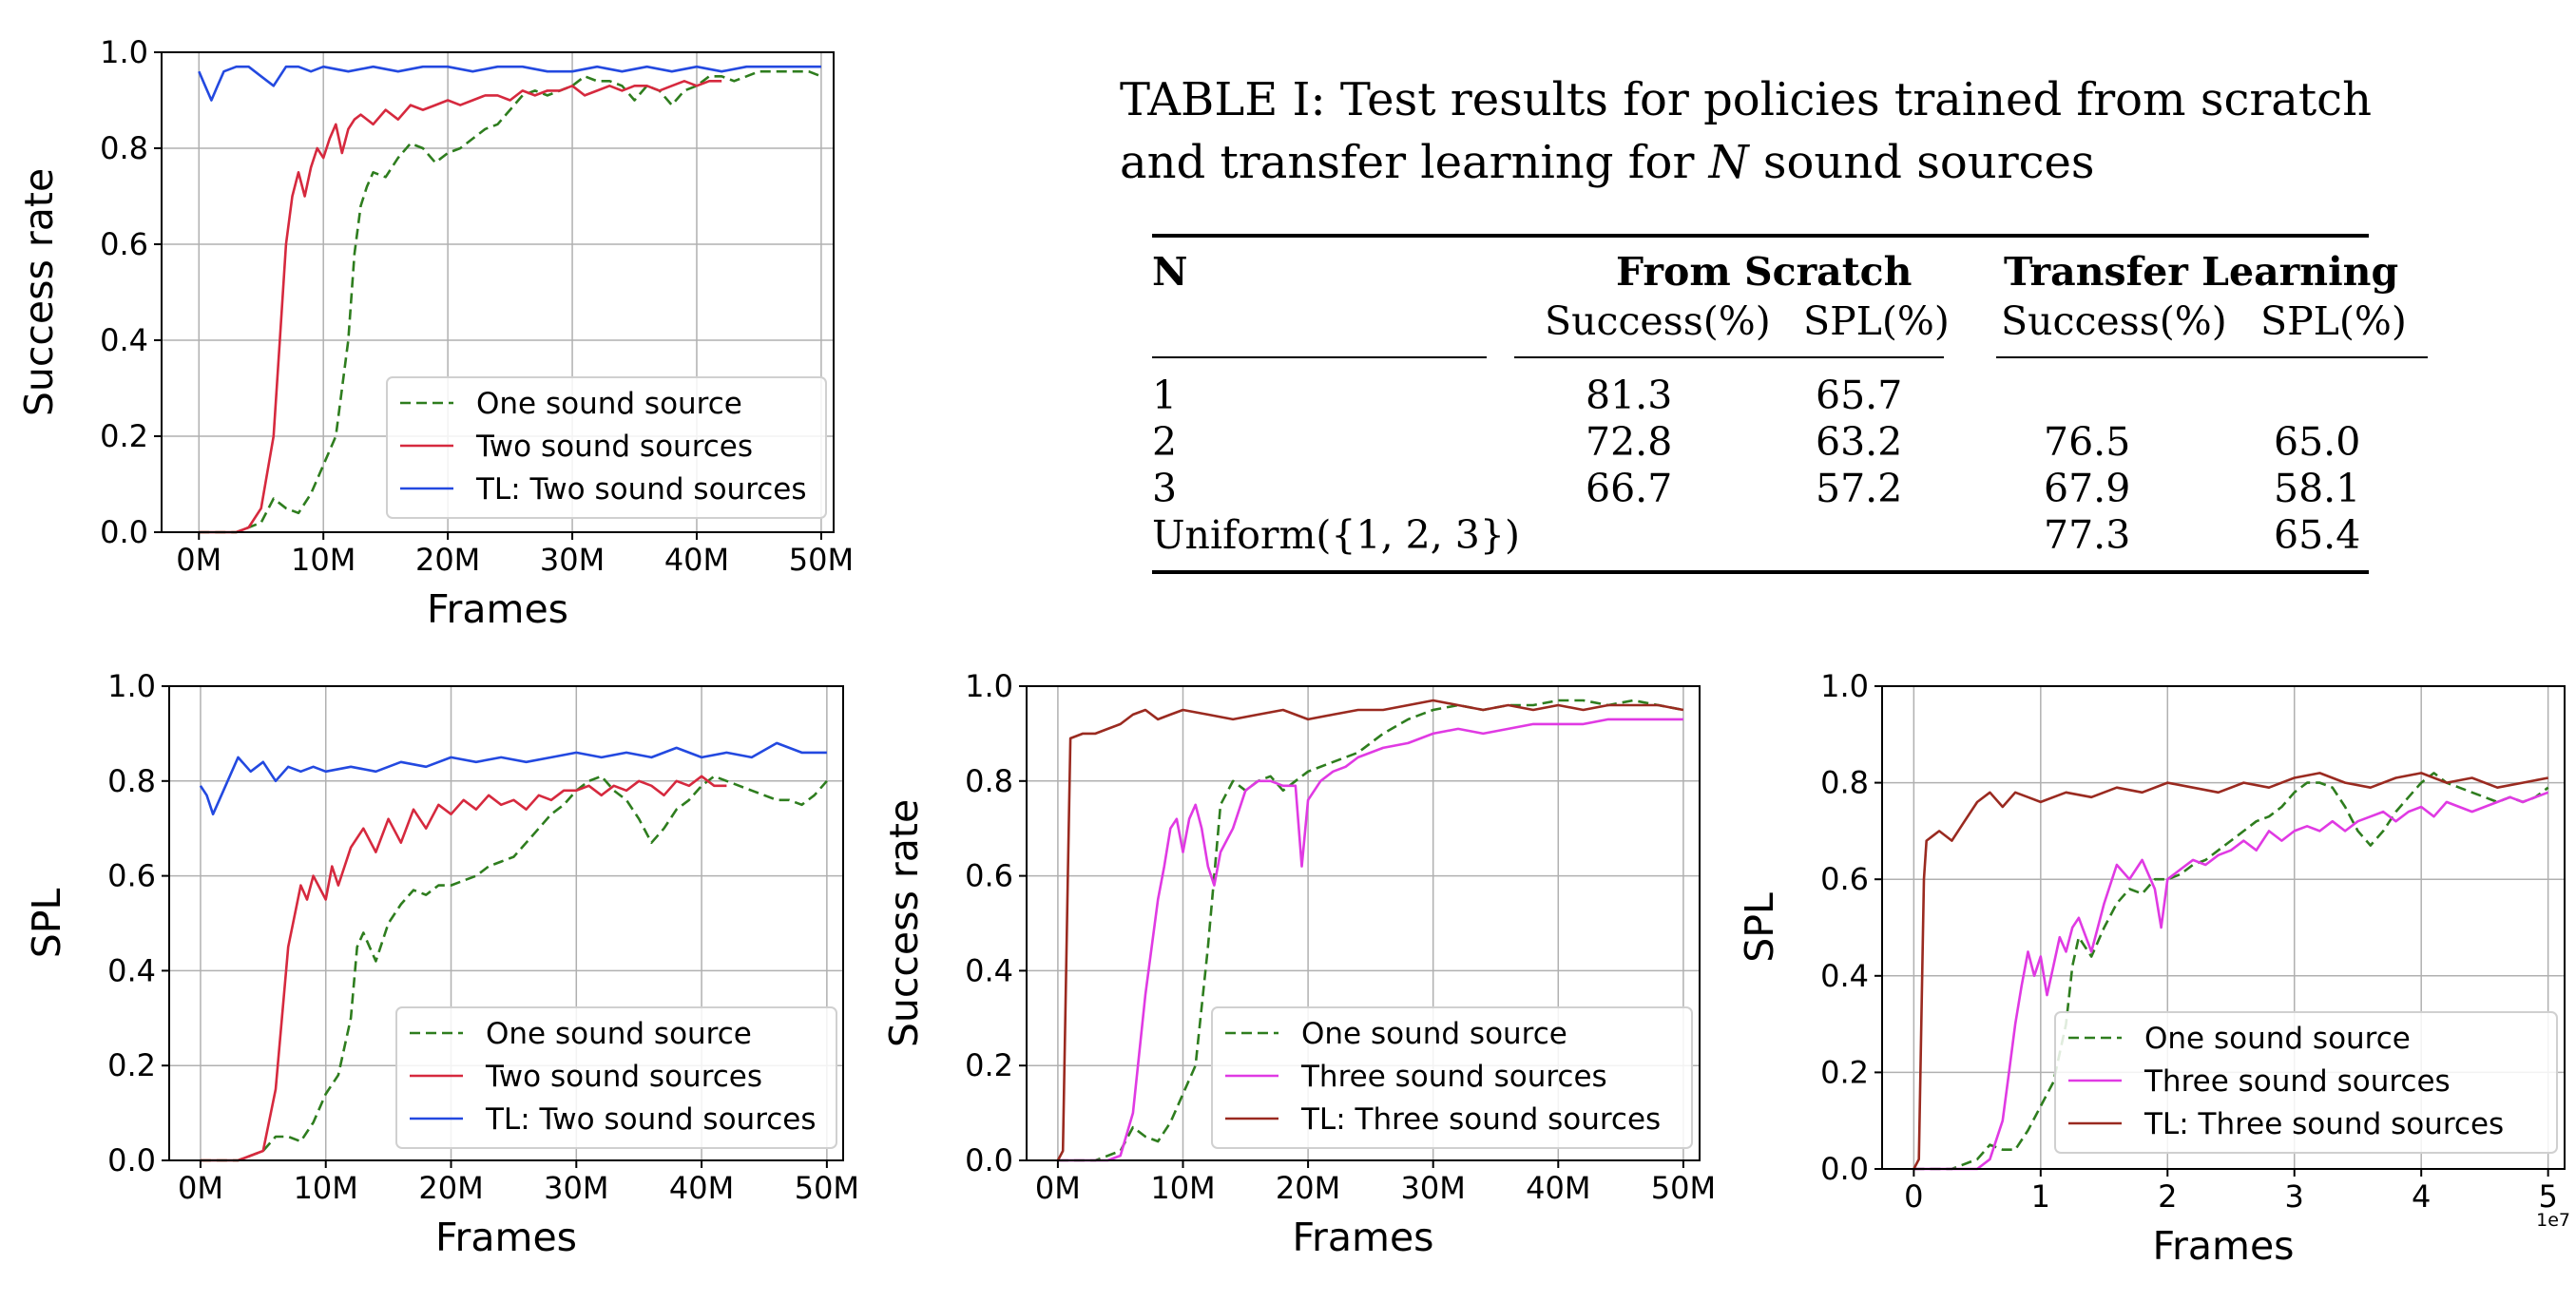 The height and width of the screenshot is (1302, 2576). Describe the element at coordinates (2333, 321) in the screenshot. I see `subheader-tl-spl: SPL(%)` at that location.